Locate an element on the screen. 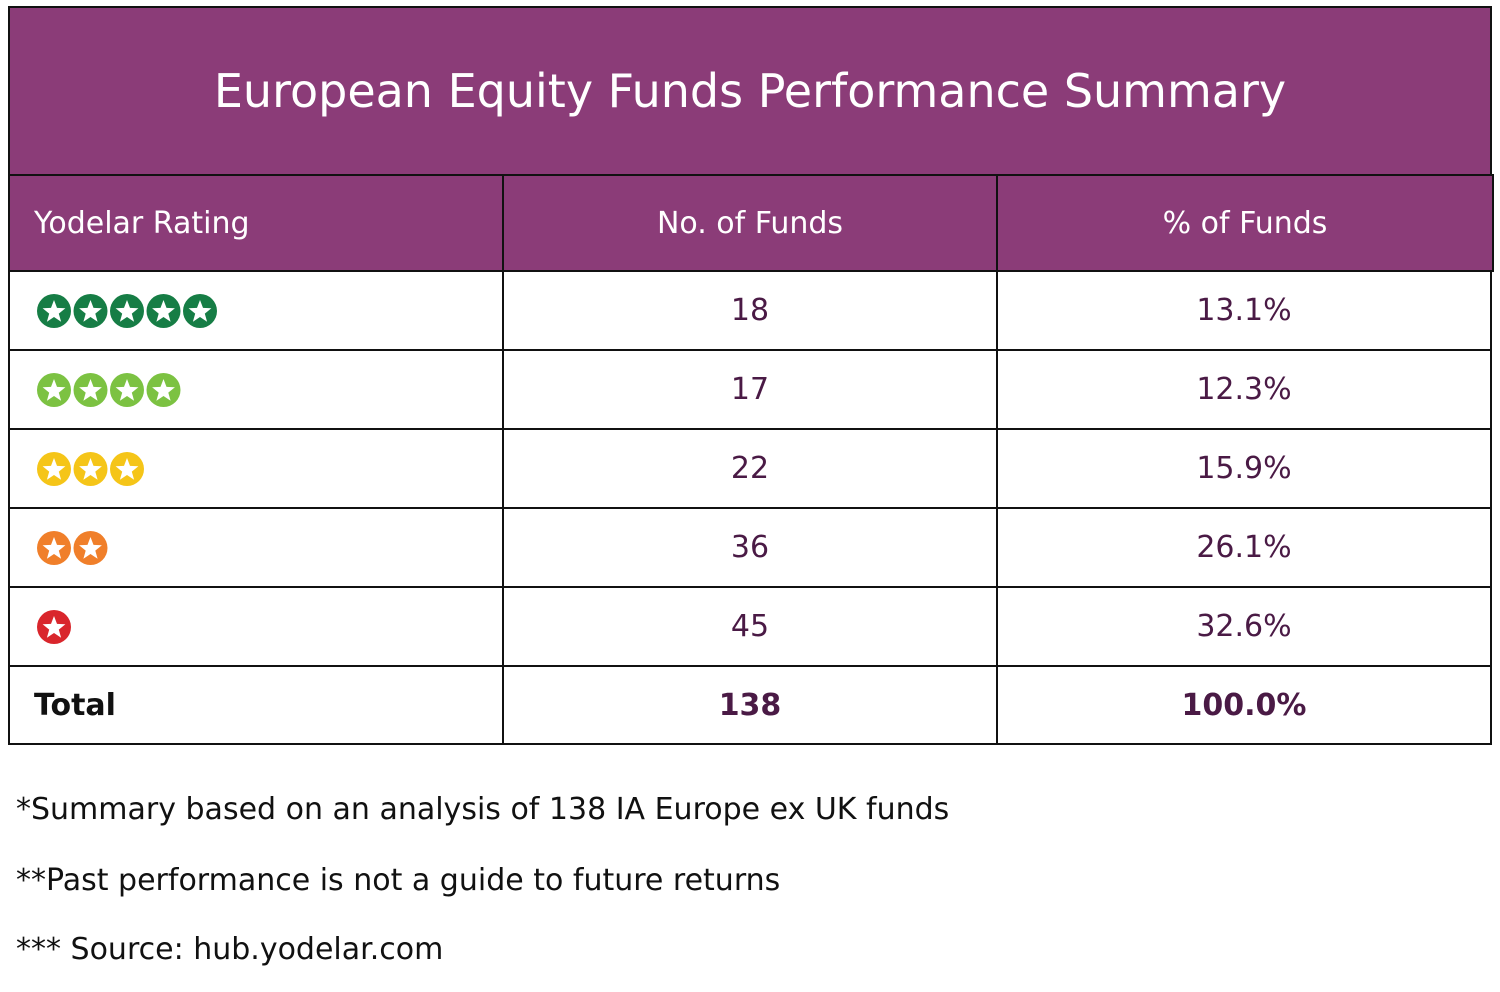 Image resolution: width=1500 pixels, height=992 pixels. total-funds: 138 is located at coordinates (750, 705).